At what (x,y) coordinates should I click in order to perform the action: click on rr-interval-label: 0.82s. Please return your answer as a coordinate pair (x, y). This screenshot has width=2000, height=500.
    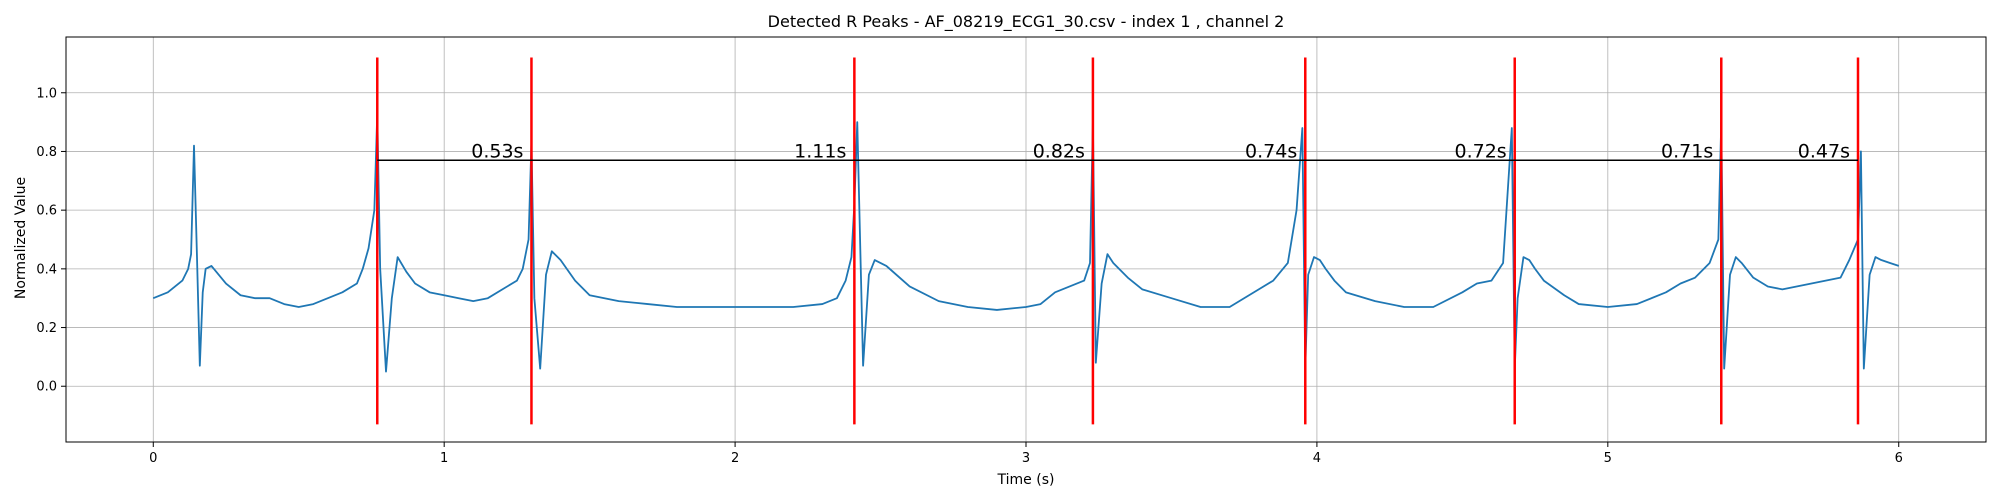
    Looking at the image, I should click on (1059, 151).